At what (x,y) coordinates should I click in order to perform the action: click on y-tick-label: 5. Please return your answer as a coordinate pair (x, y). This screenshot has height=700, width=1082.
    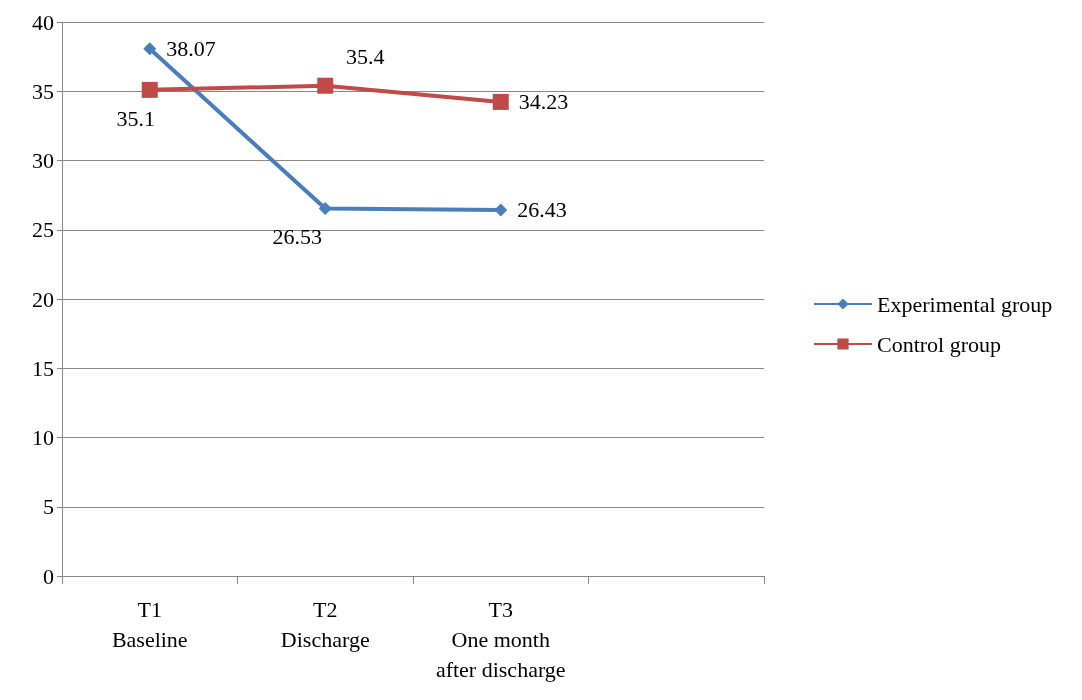
    Looking at the image, I should click on (48, 507).